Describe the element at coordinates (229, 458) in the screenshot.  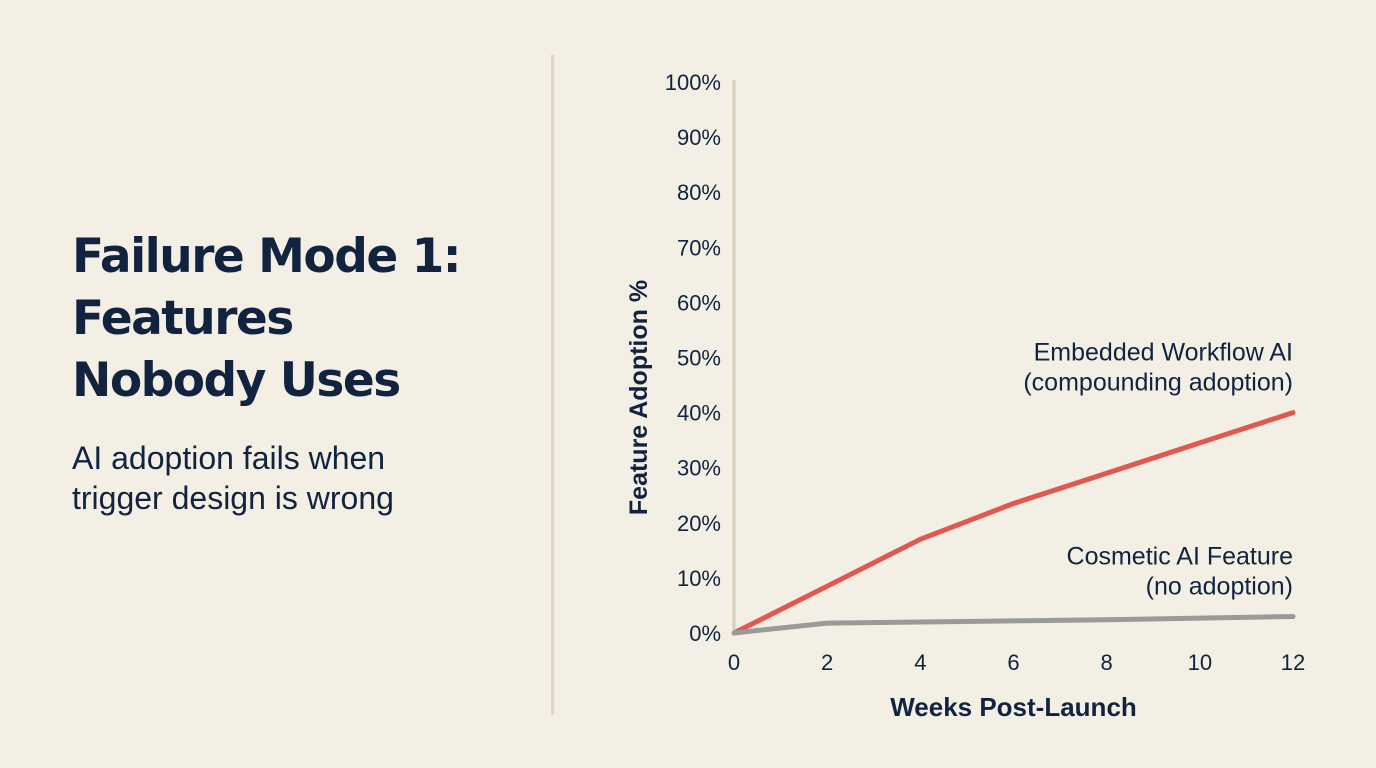
I see `slide-subtitle-line: AI adoption fails when` at that location.